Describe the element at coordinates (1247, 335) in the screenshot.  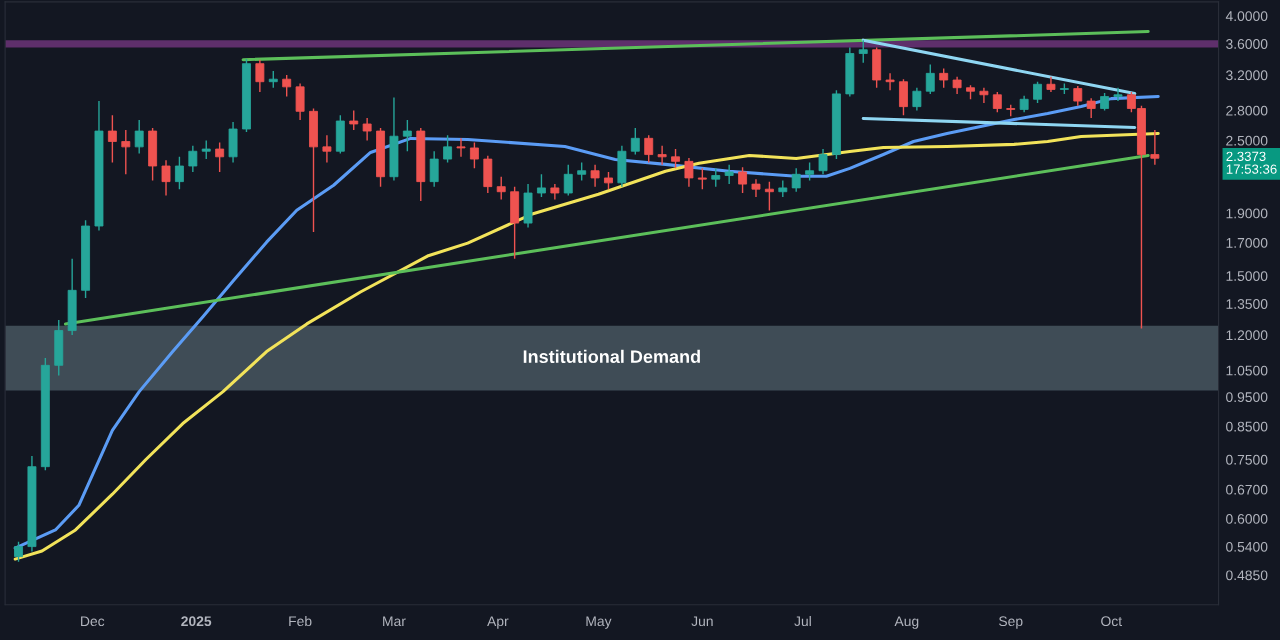
I see `y-tick-label: 1.2000` at that location.